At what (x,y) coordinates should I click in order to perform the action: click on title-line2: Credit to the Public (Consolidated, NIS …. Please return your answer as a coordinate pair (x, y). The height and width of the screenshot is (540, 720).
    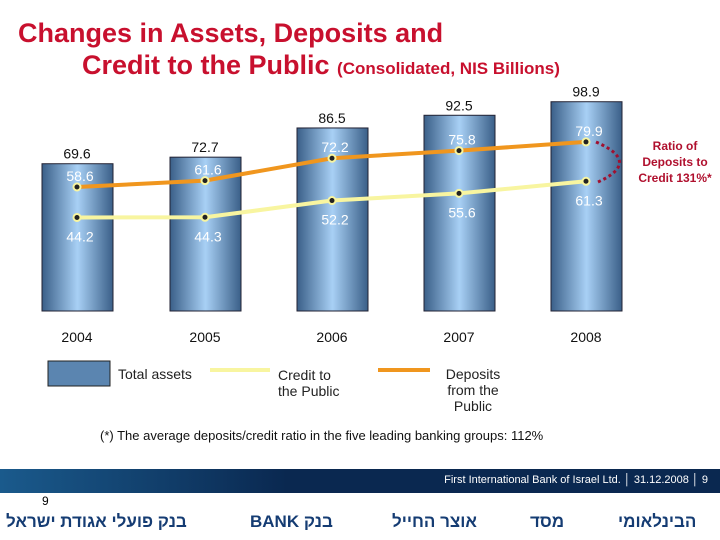
    Looking at the image, I should click on (321, 65).